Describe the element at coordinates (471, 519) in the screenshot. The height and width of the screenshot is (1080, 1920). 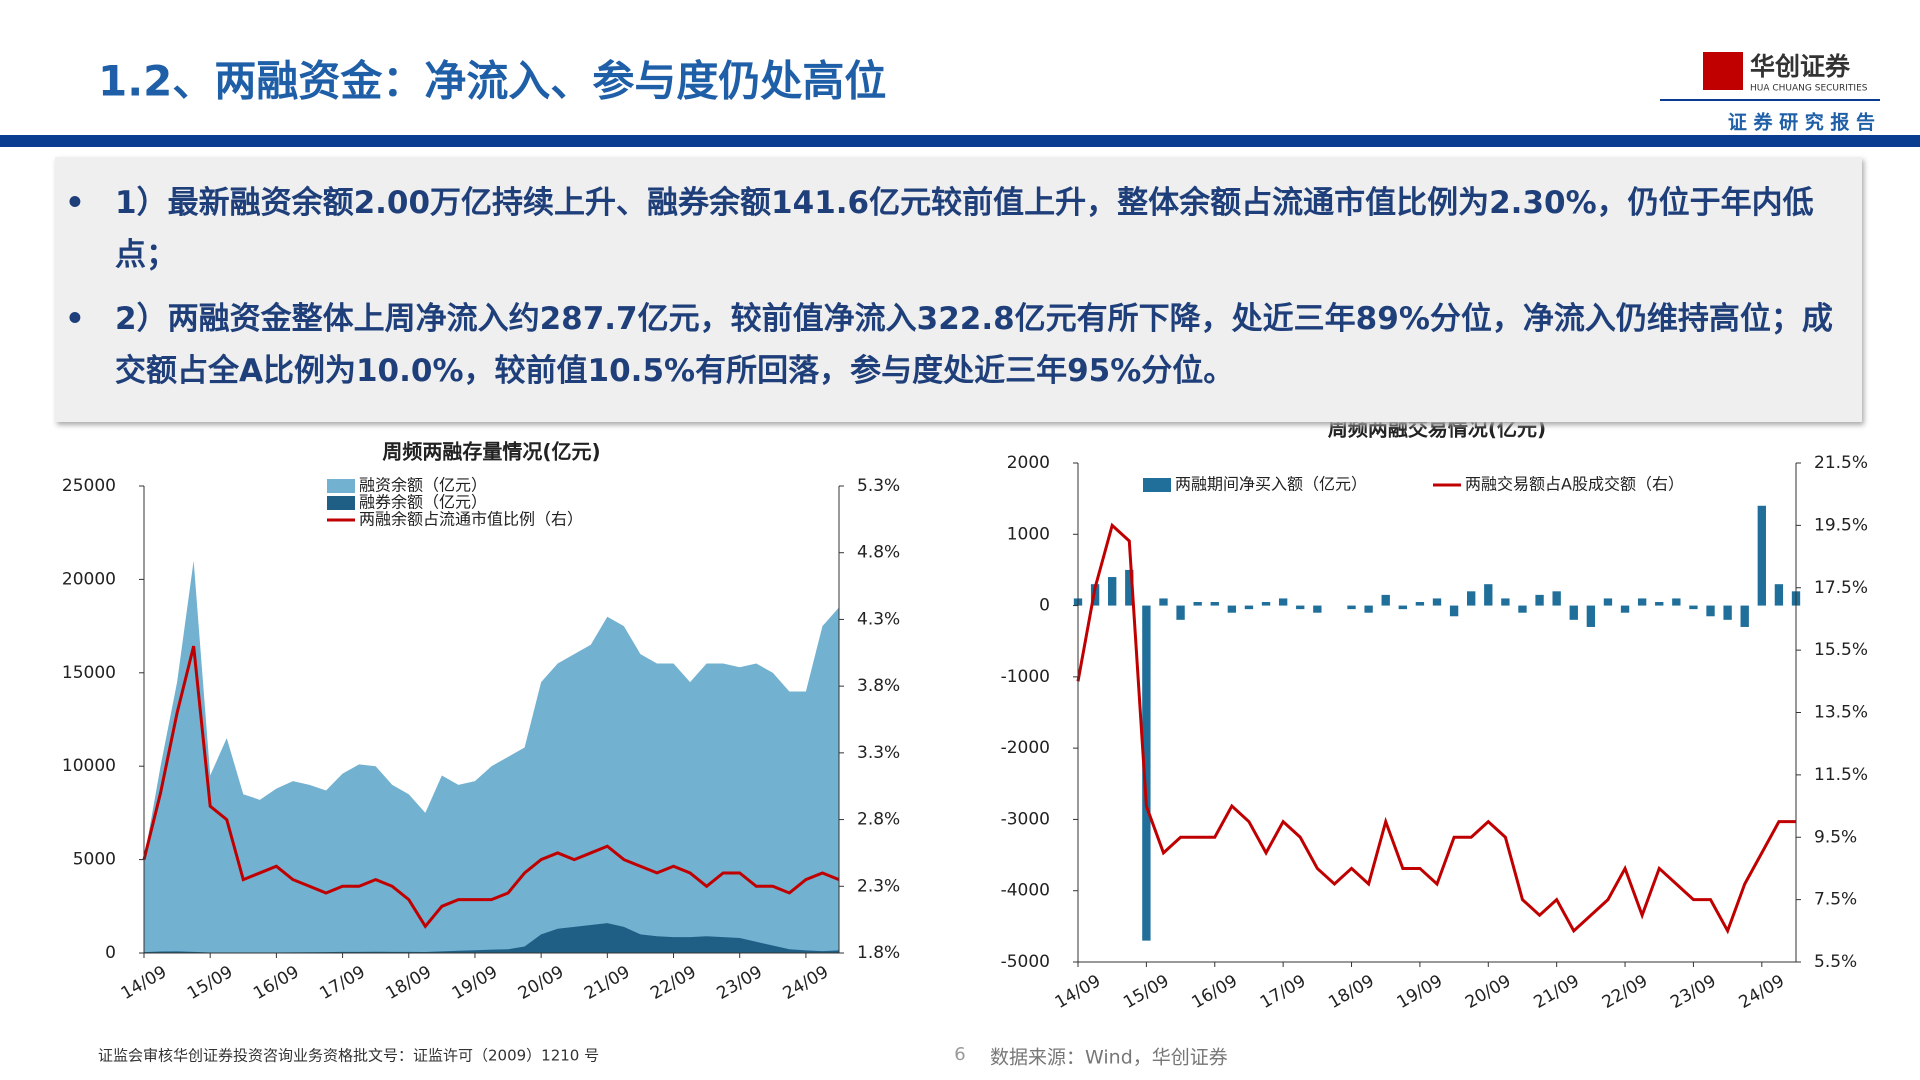
I see `legend-label: 两融余额占流通市值比例（右）` at that location.